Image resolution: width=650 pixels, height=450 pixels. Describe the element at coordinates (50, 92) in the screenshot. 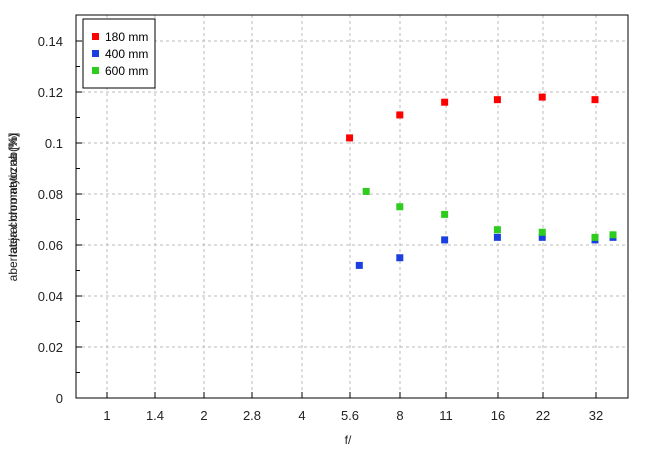

I see `y-tick-label: 0.12` at that location.